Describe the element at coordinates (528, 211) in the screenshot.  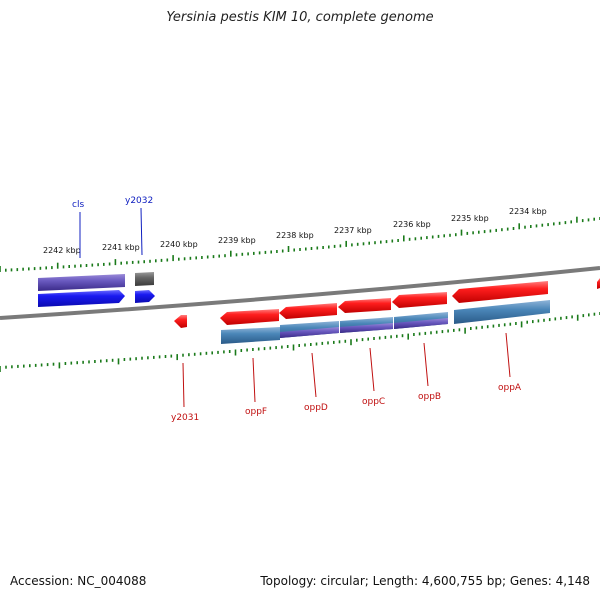
I see `scale-label-2234: 2234 kbp` at that location.